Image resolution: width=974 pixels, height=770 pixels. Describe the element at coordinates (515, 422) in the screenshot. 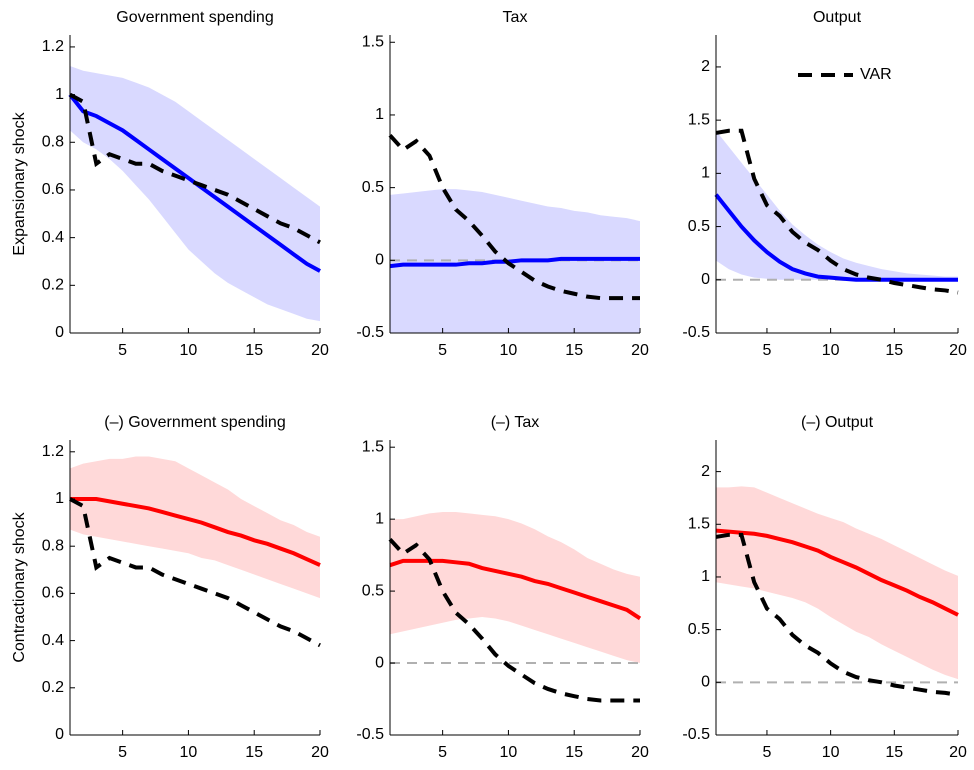

I see `panel-title: (–) Tax` at that location.